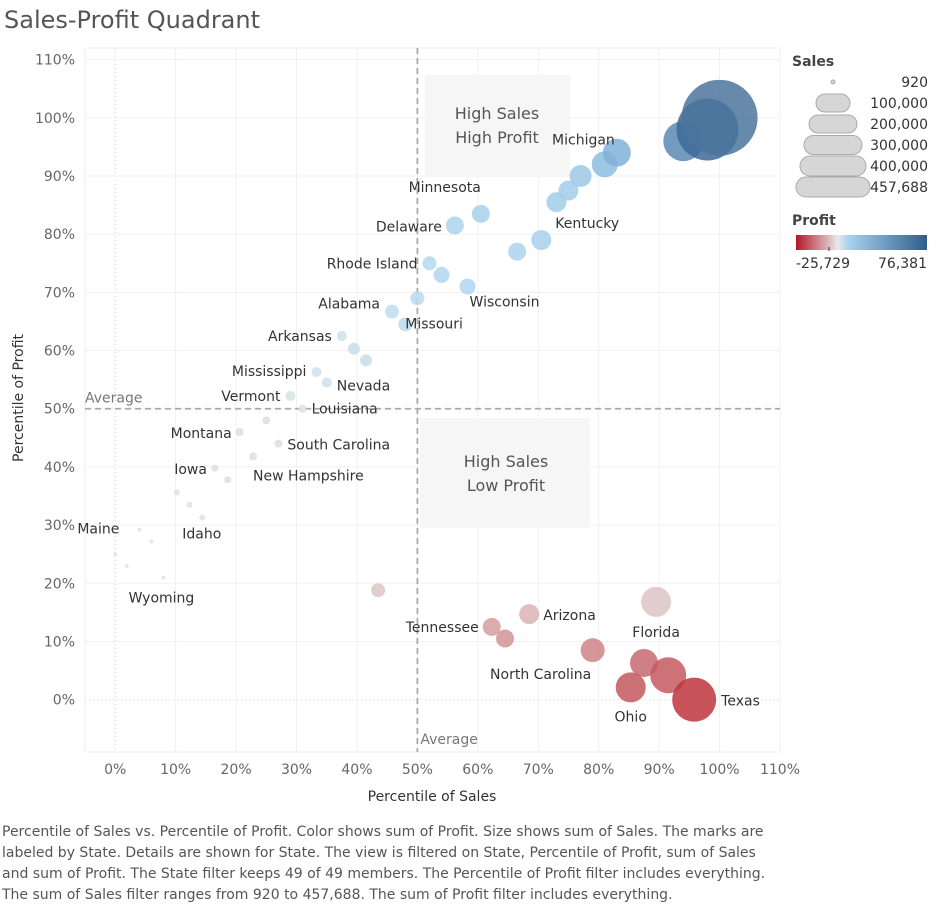 This screenshot has height=906, width=932. Describe the element at coordinates (59, 235) in the screenshot. I see `y-tick-label: 80%` at that location.